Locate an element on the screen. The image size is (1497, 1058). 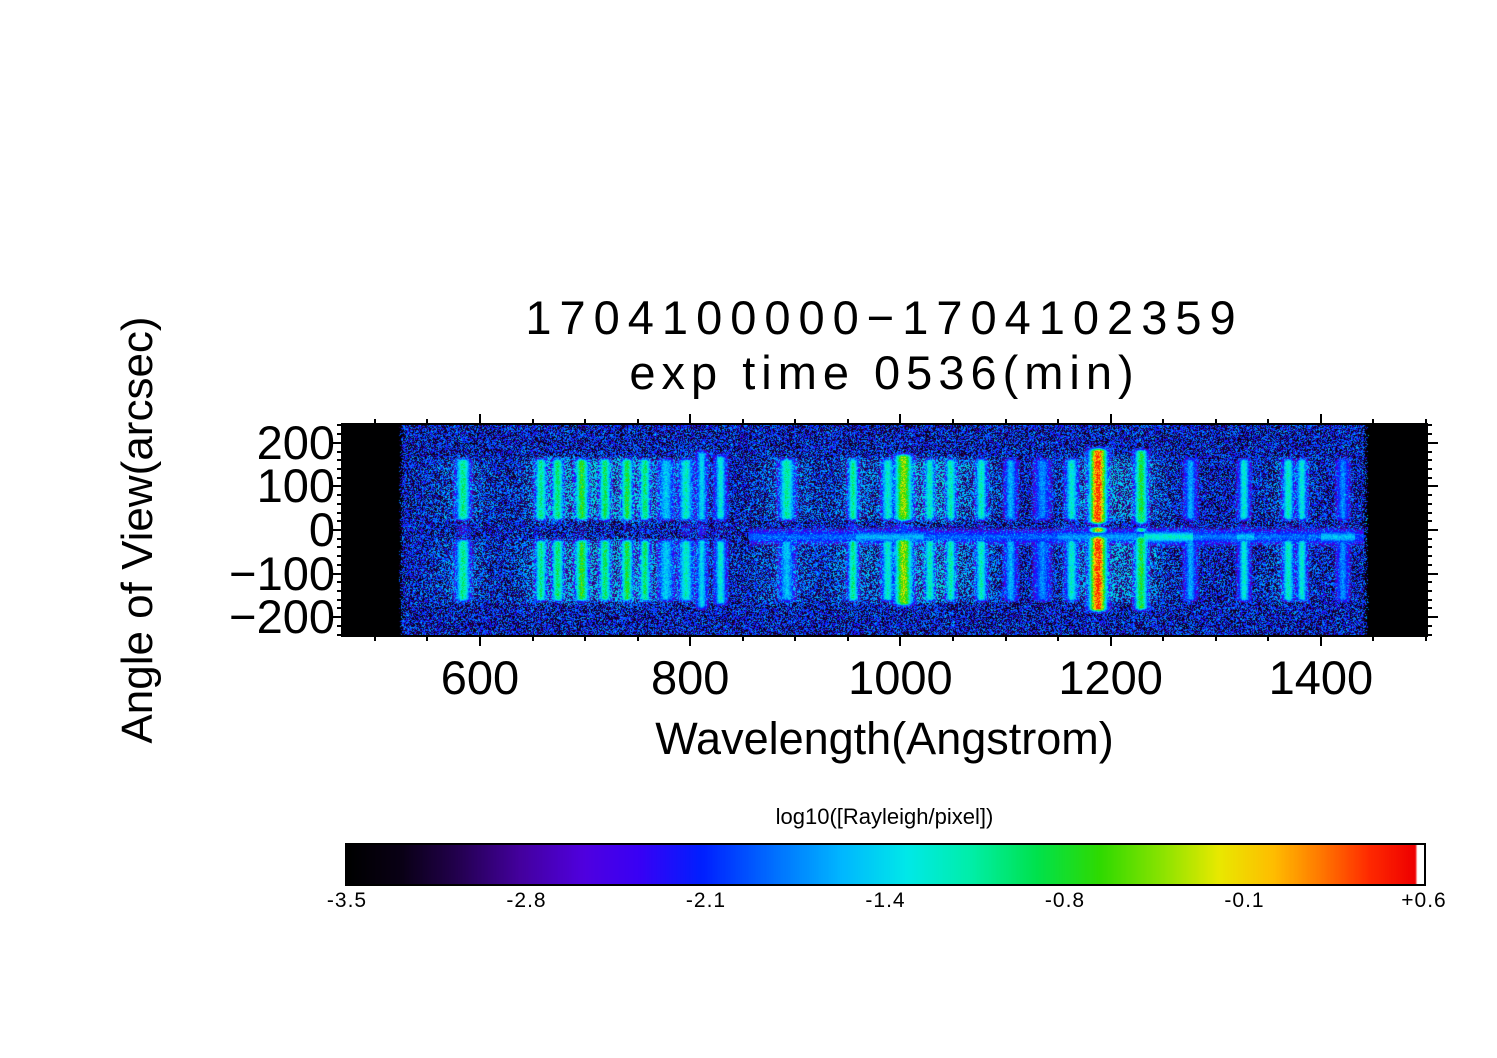
y-axis-tick-label: 100 is located at coordinates (295, 486).